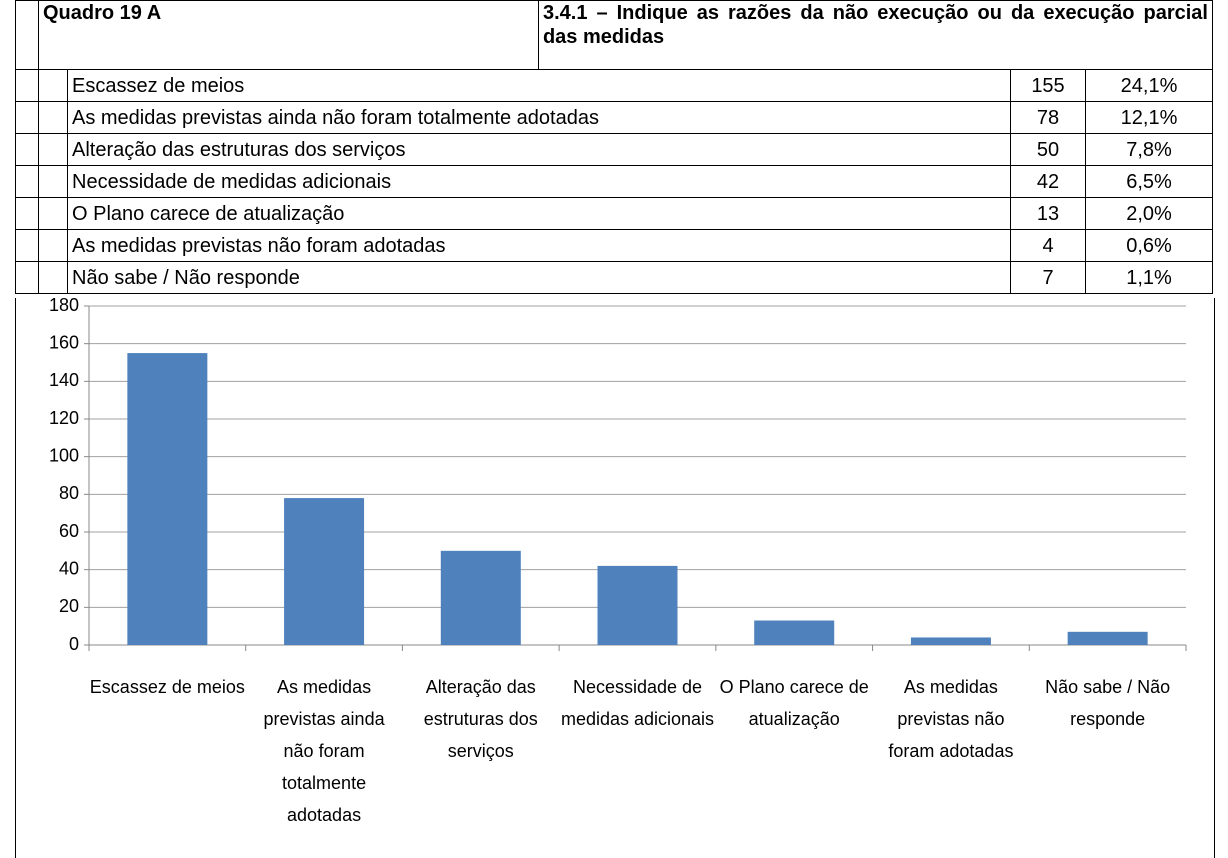 This screenshot has width=1228, height=858. What do you see at coordinates (167, 687) in the screenshot?
I see `x-tick-label: Escassez de meios` at bounding box center [167, 687].